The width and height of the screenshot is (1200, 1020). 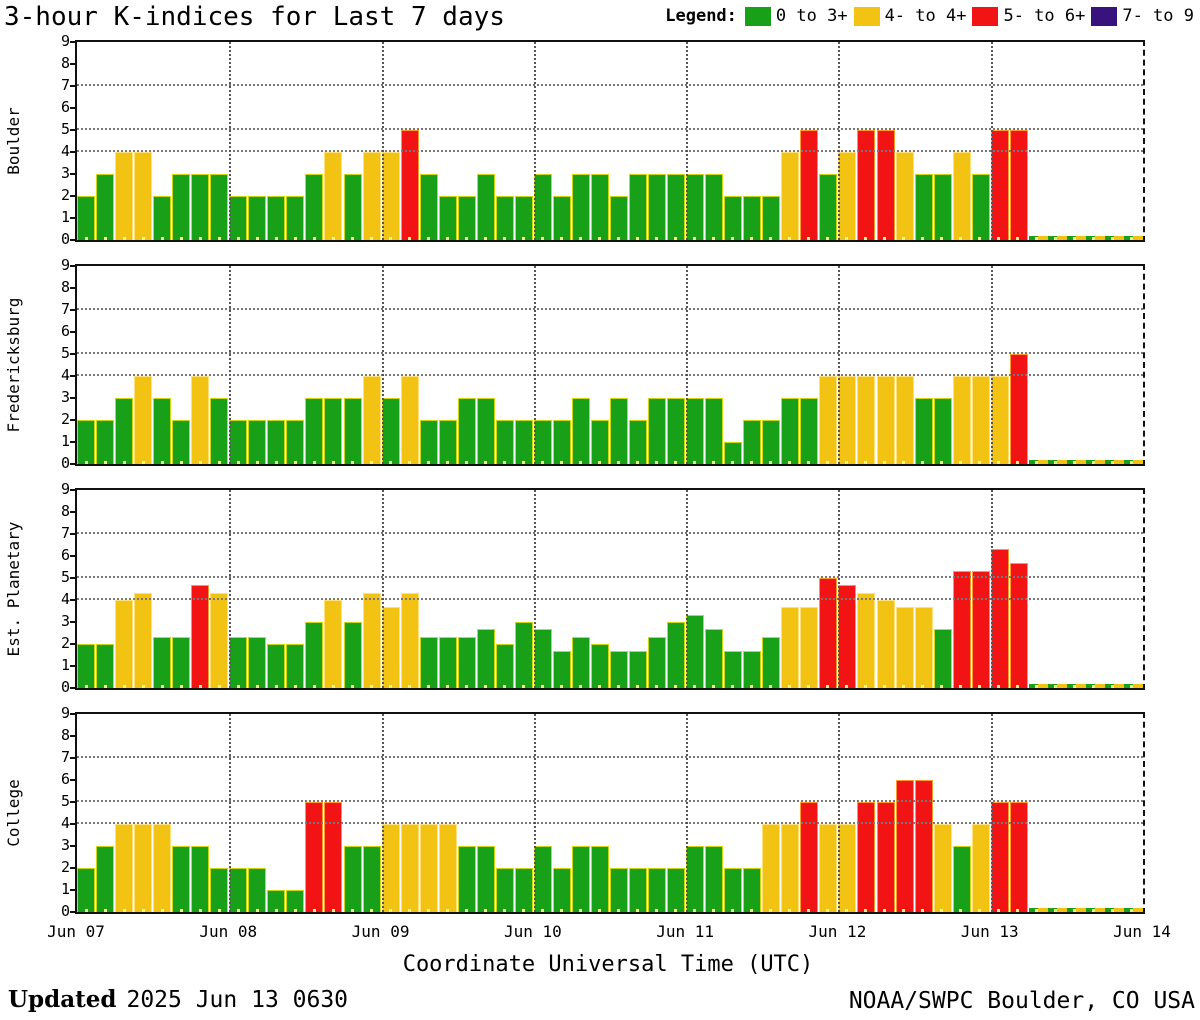 I want to click on x-tick-label: Jun 12, so click(x=837, y=931).